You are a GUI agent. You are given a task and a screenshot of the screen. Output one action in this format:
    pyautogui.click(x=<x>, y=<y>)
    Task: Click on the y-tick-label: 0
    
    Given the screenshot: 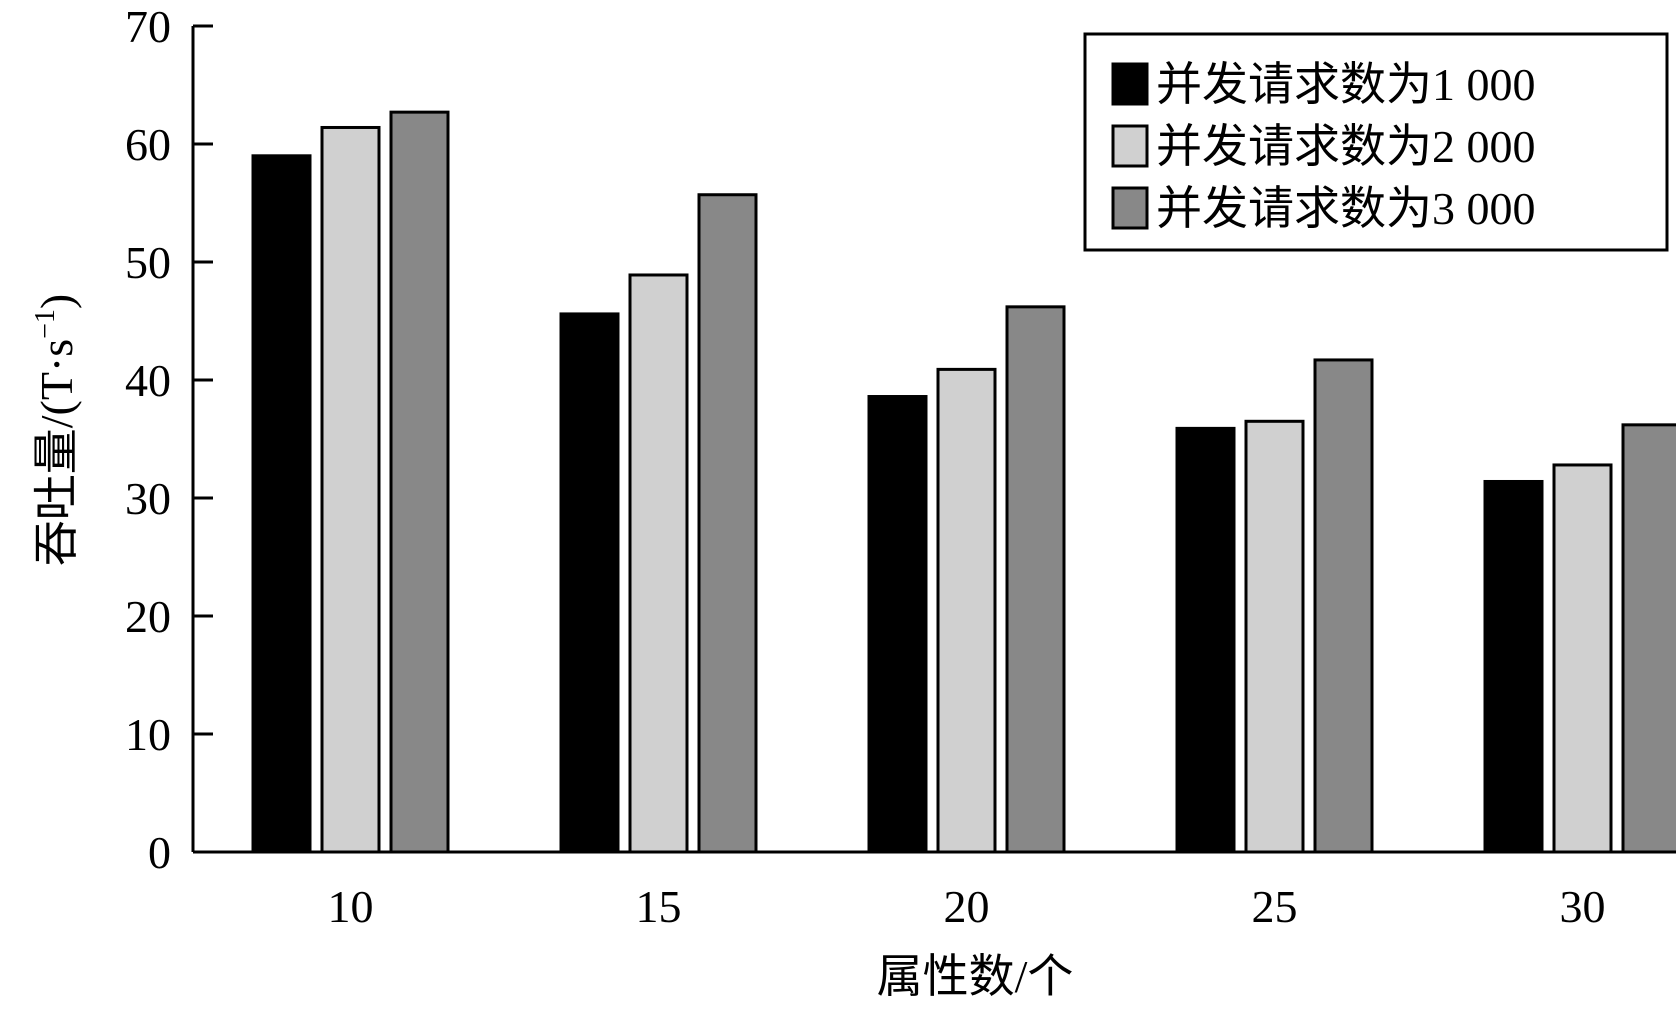 What is the action you would take?
    pyautogui.click(x=159, y=852)
    